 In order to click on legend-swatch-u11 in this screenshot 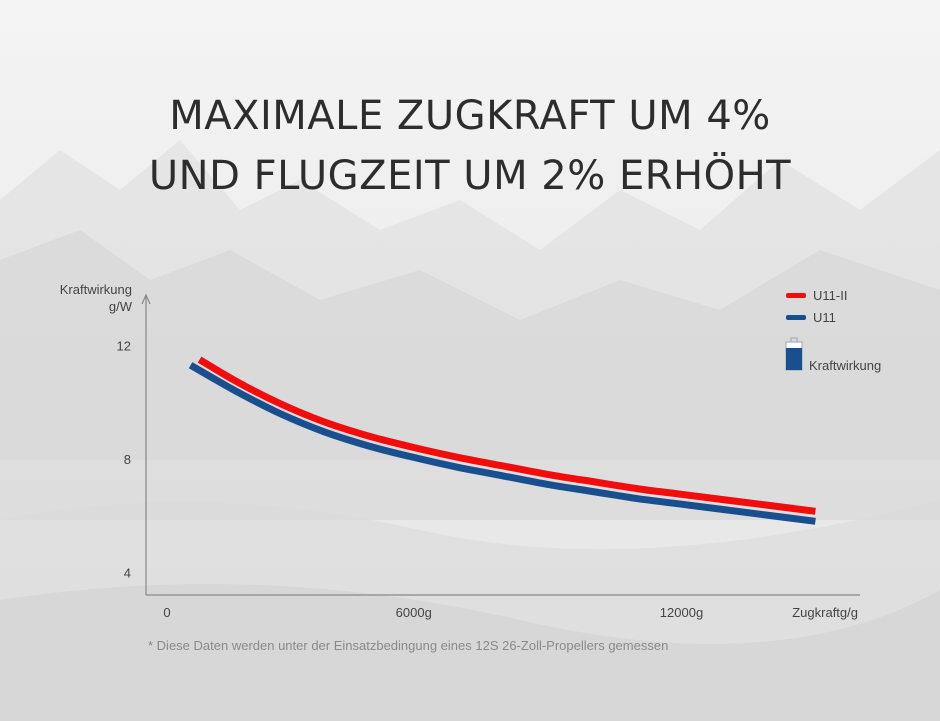, I will do `click(796, 317)`.